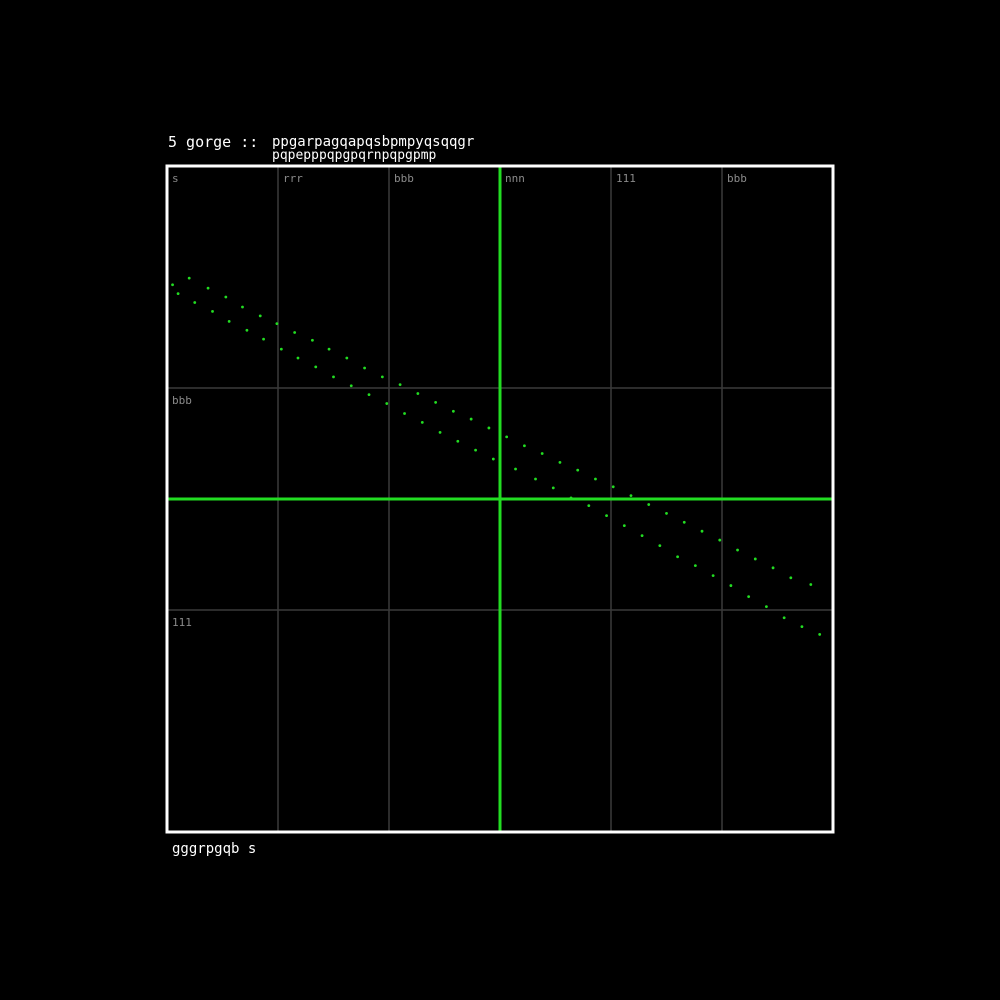 The image size is (1000, 1000). Describe the element at coordinates (214, 849) in the screenshot. I see `footer-label: gggrpgqb s` at that location.